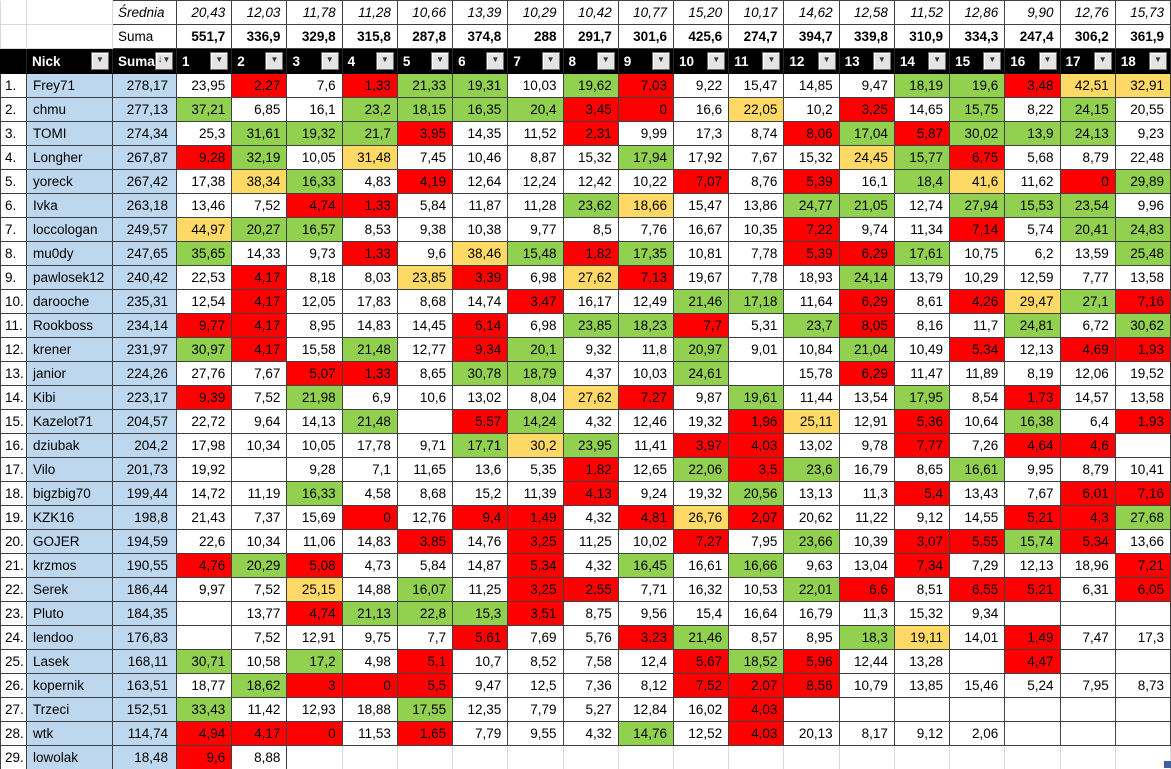 Image resolution: width=1171 pixels, height=769 pixels. What do you see at coordinates (204, 301) in the screenshot?
I see `score-cell-round-1: 12,54` at bounding box center [204, 301].